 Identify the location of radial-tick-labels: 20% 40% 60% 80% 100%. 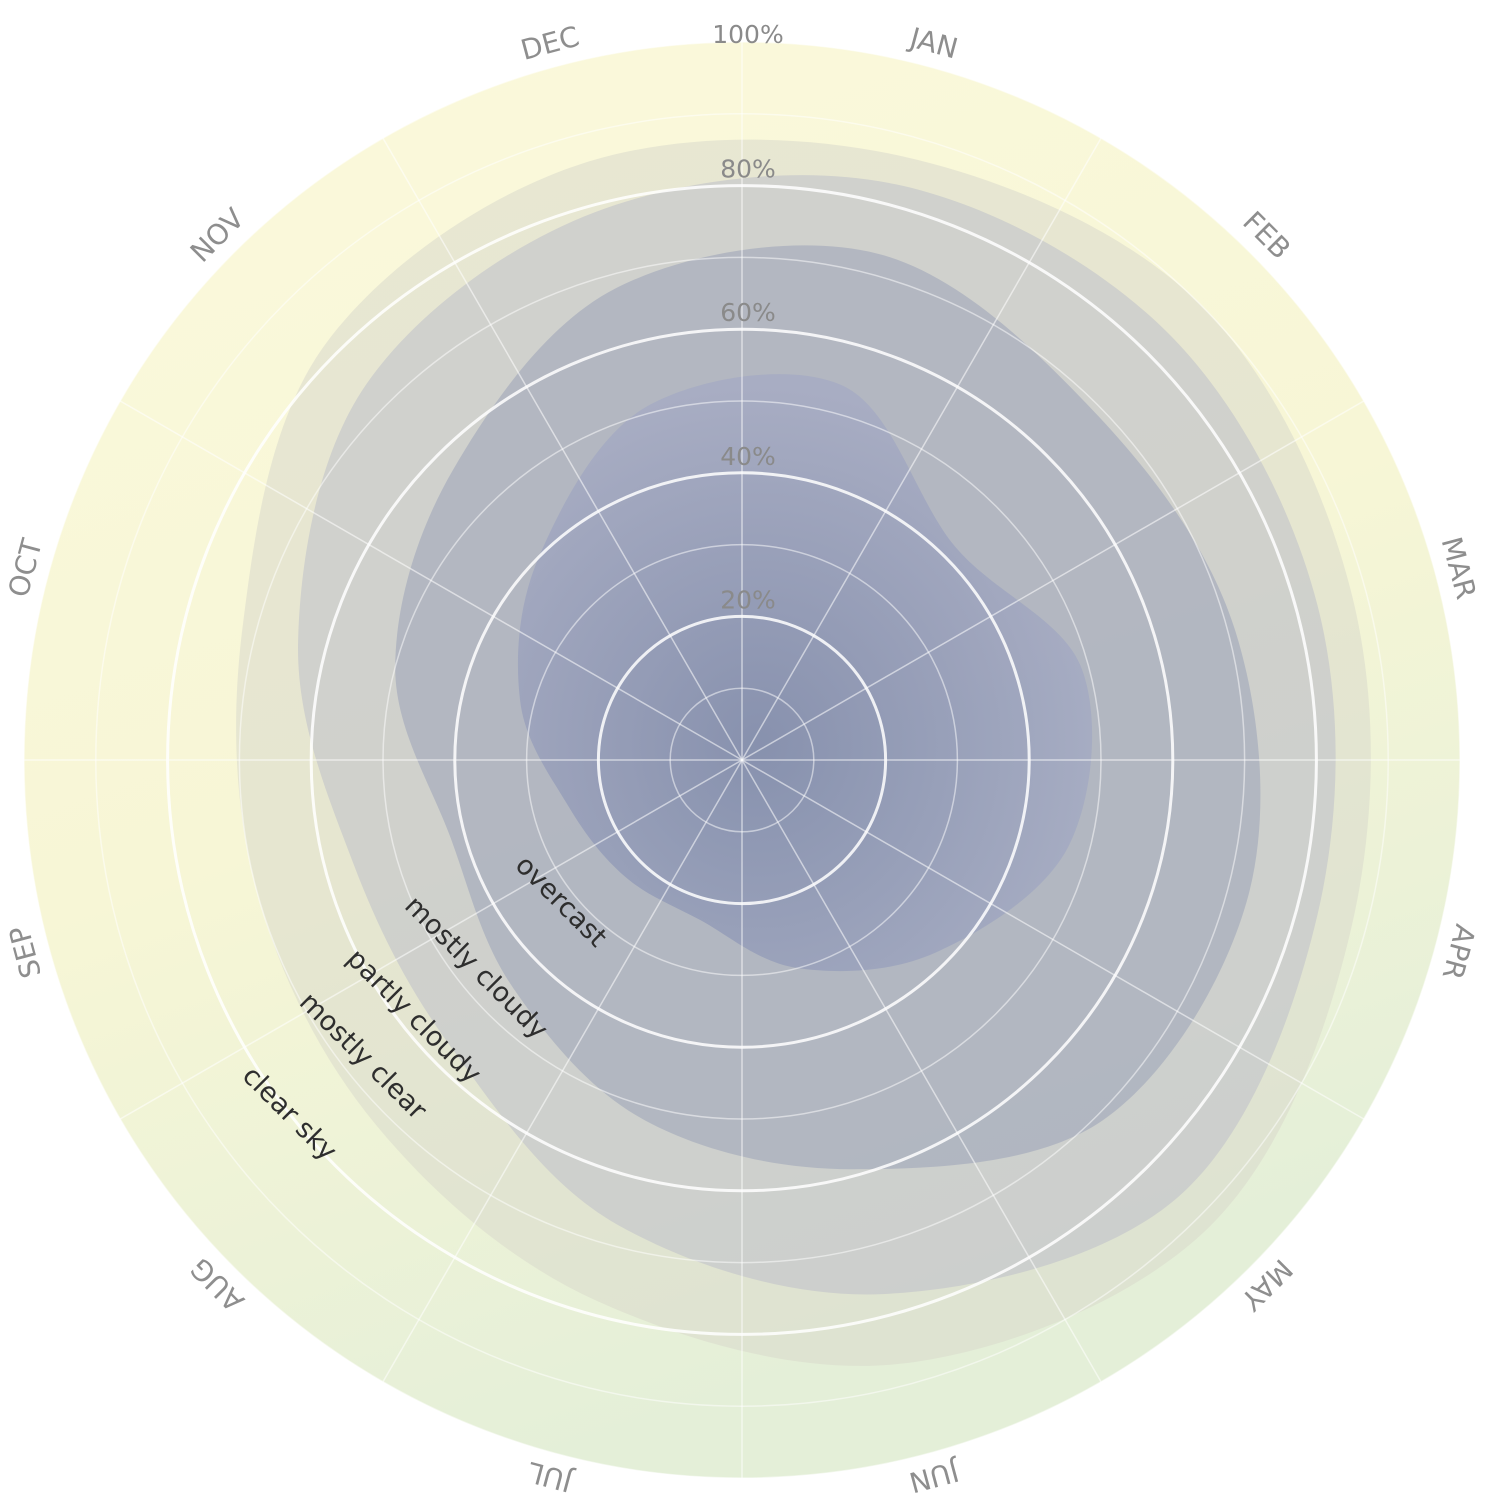
(747, 317).